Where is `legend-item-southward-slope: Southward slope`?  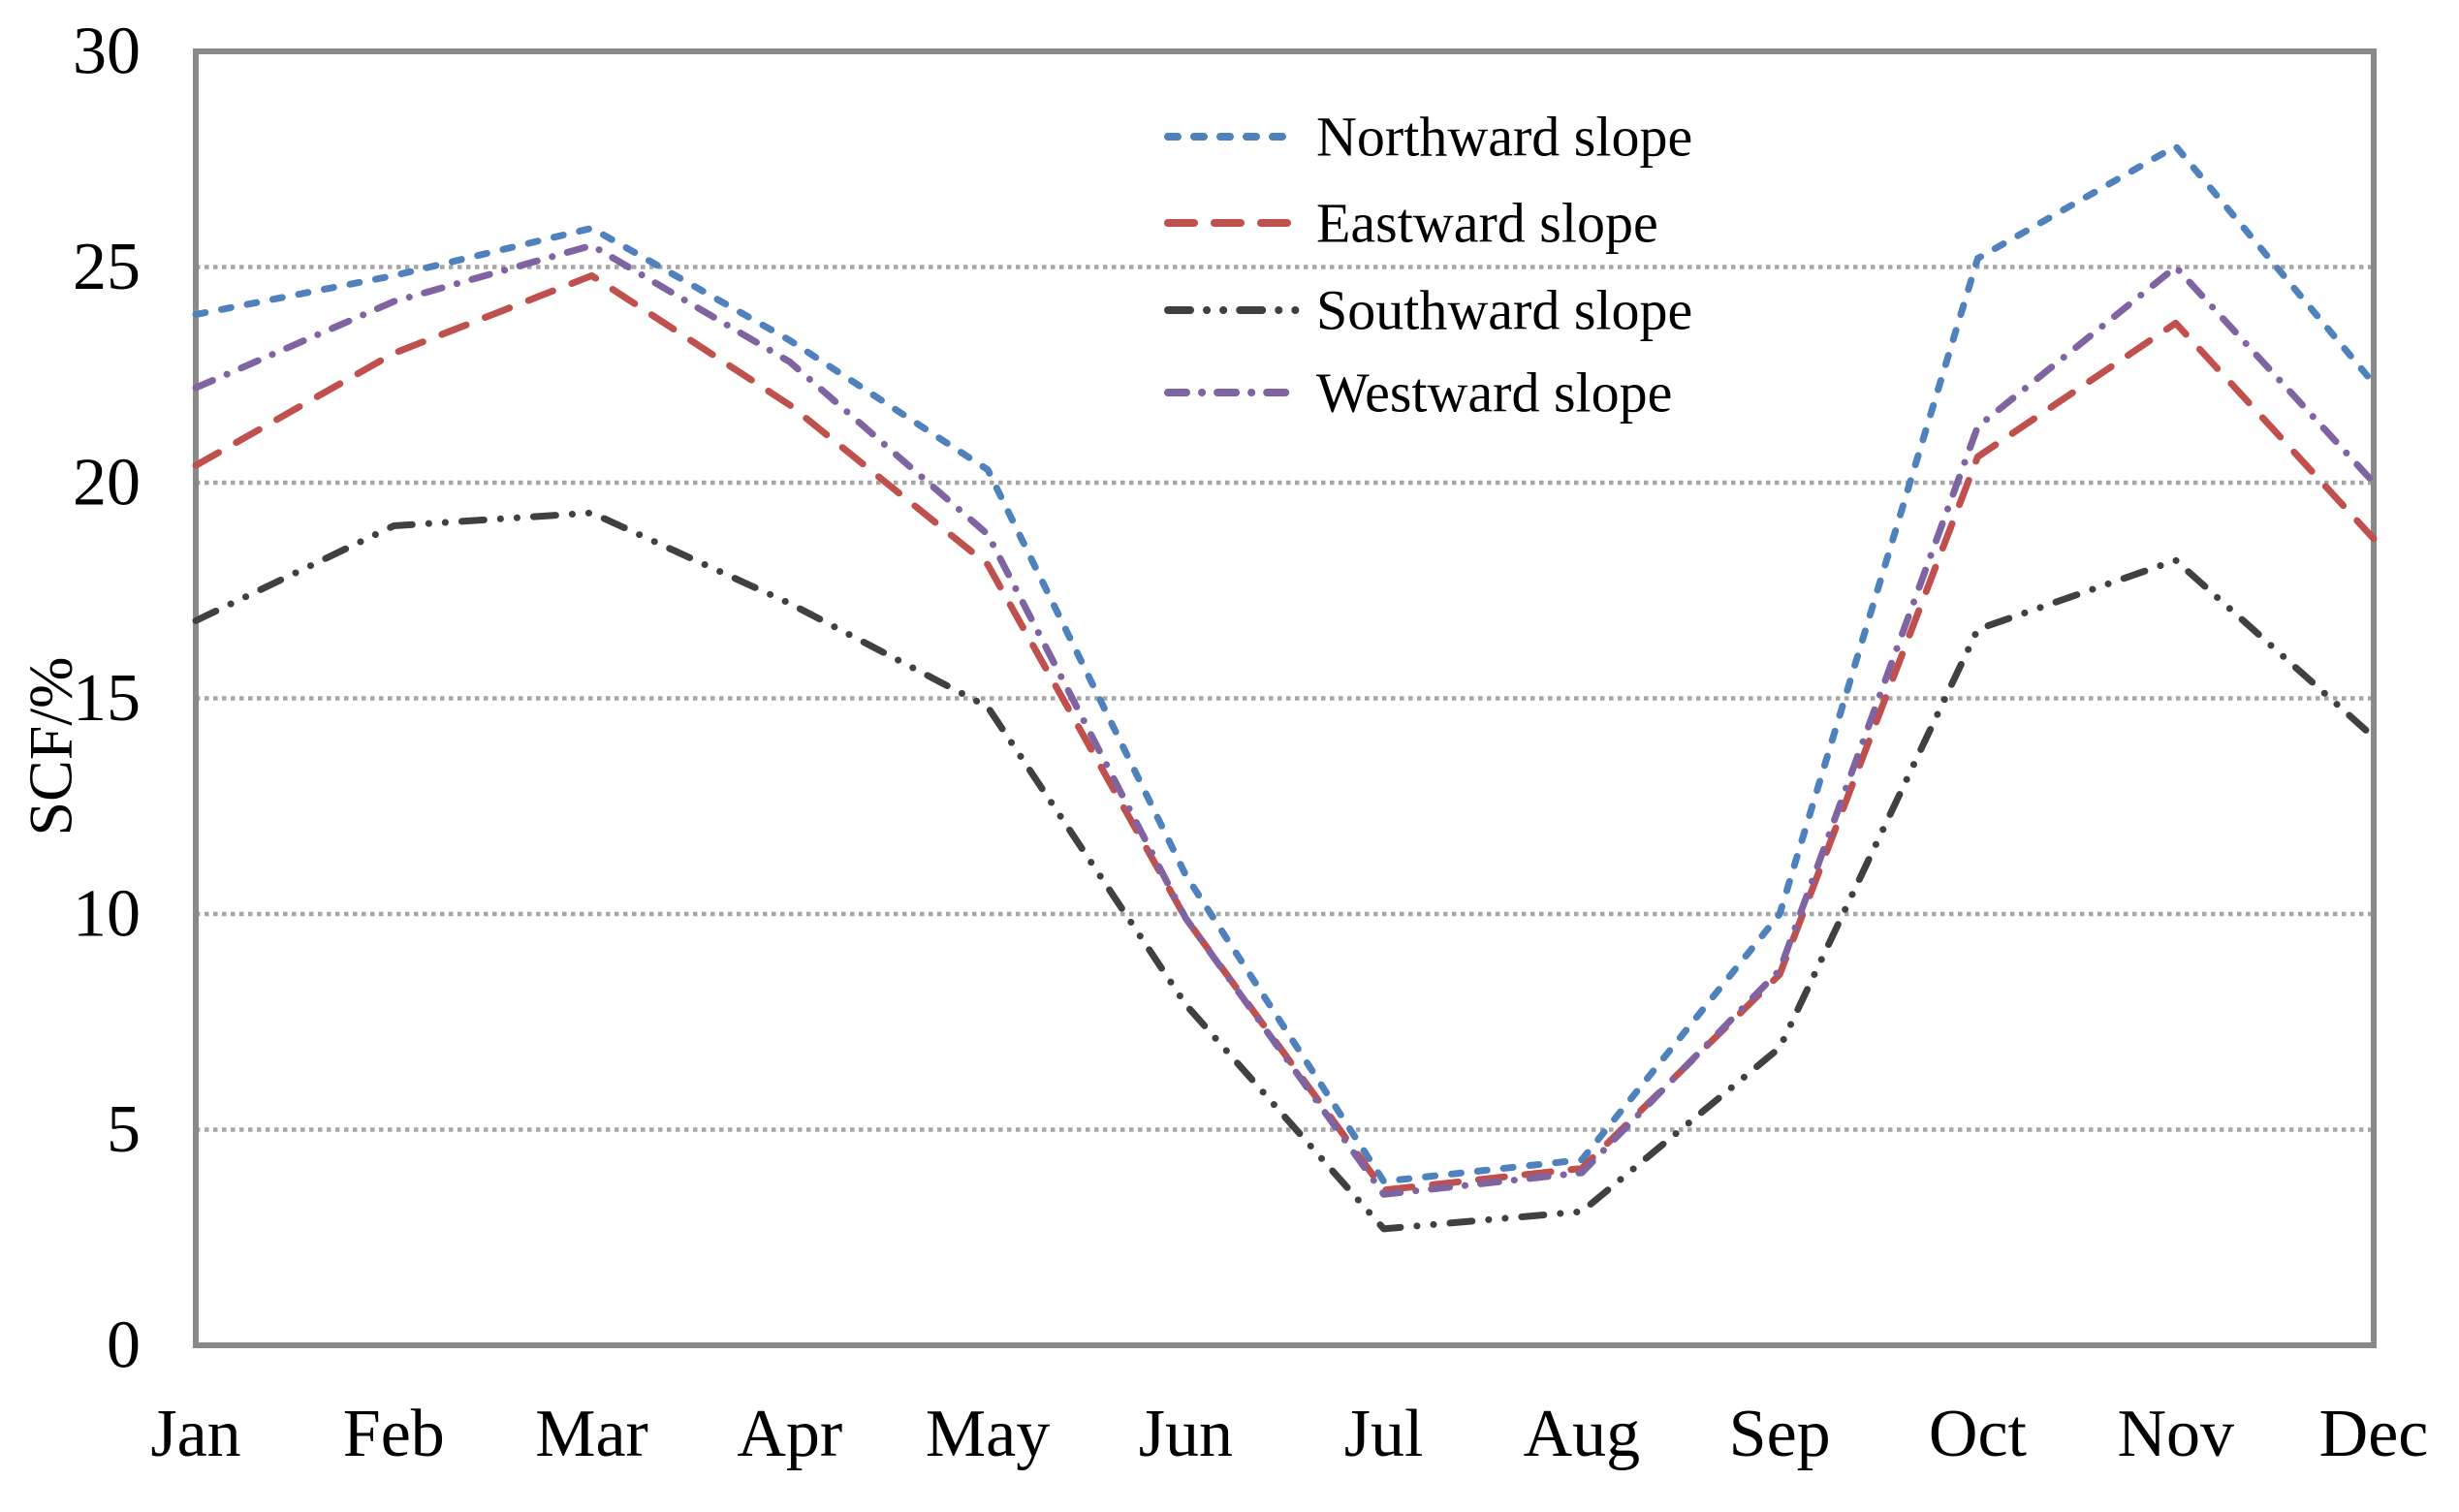 legend-item-southward-slope: Southward slope is located at coordinates (1428, 311).